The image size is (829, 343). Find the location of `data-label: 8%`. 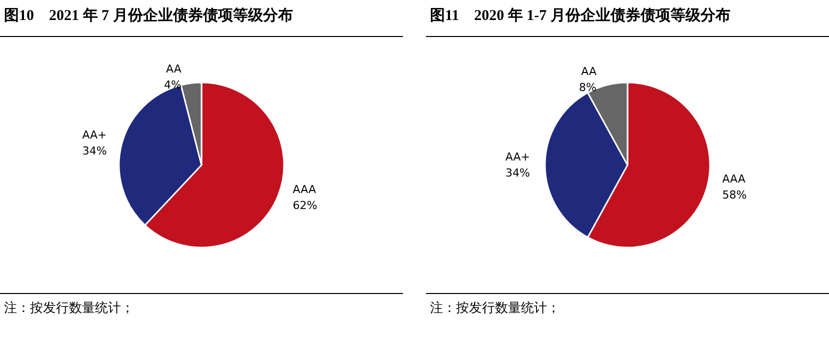

data-label: 8% is located at coordinates (587, 87).